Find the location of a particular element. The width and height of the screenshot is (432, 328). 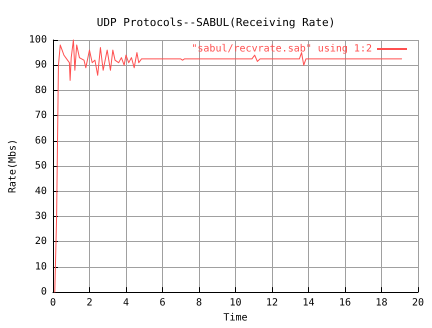

x-tick-label: 16 is located at coordinates (345, 303).